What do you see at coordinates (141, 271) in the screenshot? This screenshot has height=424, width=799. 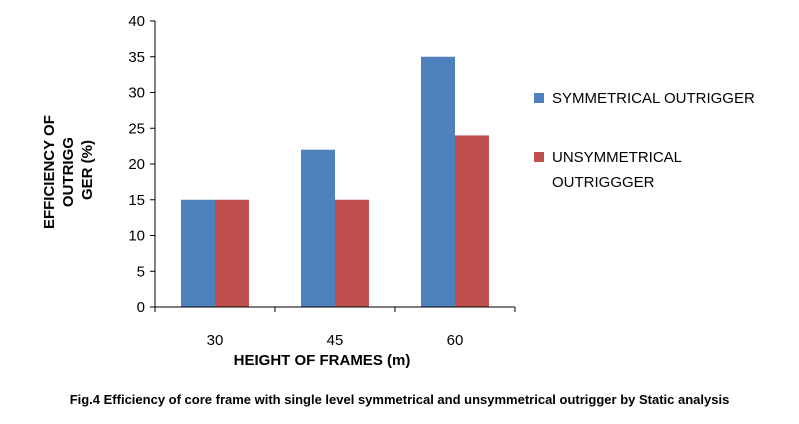 I see `y-tick-label: 5` at bounding box center [141, 271].